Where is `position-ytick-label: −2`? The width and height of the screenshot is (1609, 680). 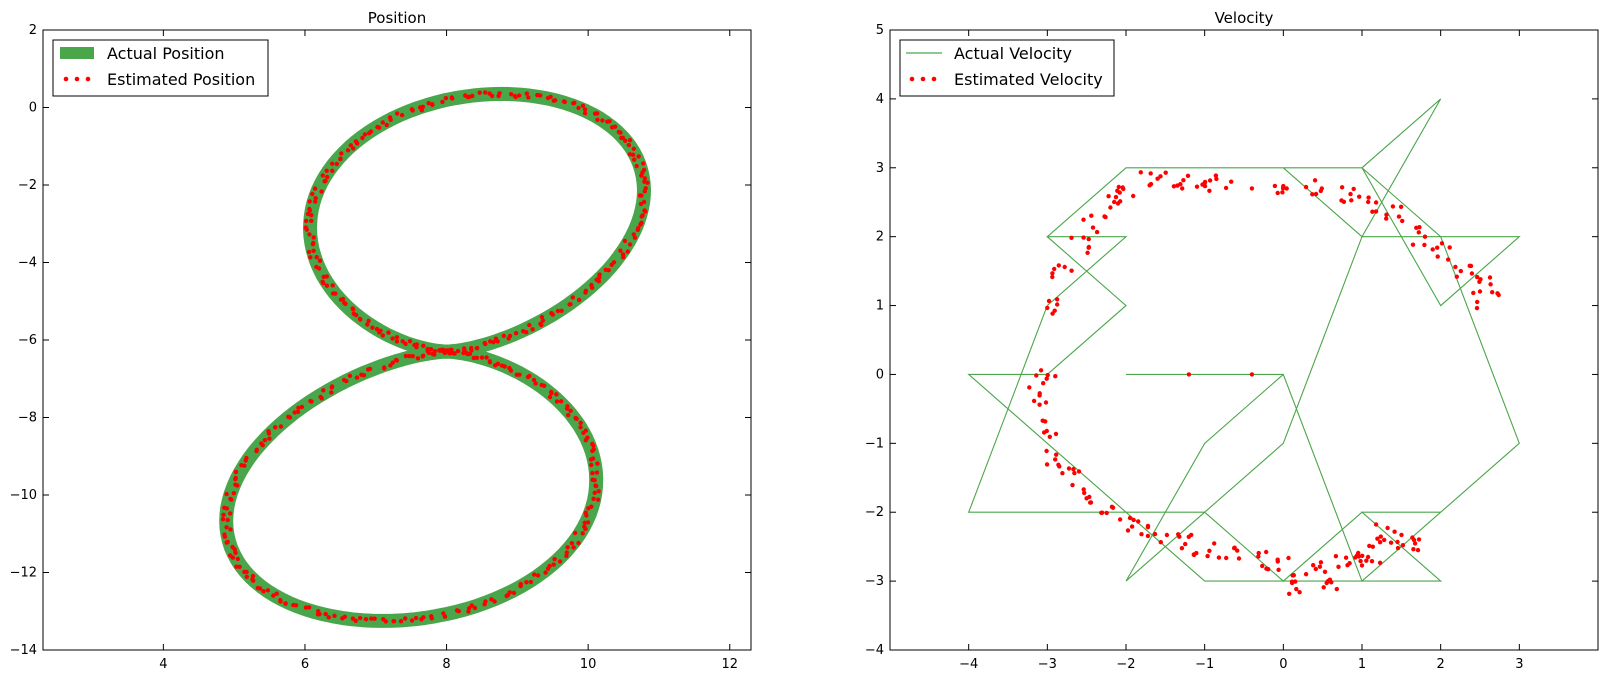
position-ytick-label: −2 is located at coordinates (27, 185).